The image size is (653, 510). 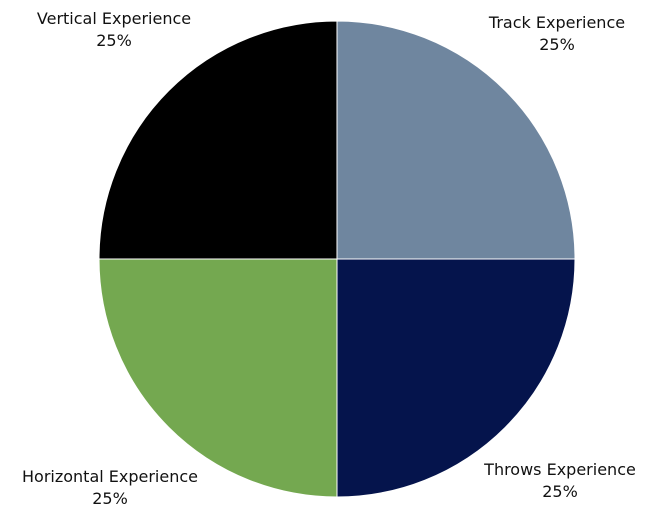 What do you see at coordinates (110, 498) in the screenshot?
I see `slice-percent-horizontal-experience: 25%` at bounding box center [110, 498].